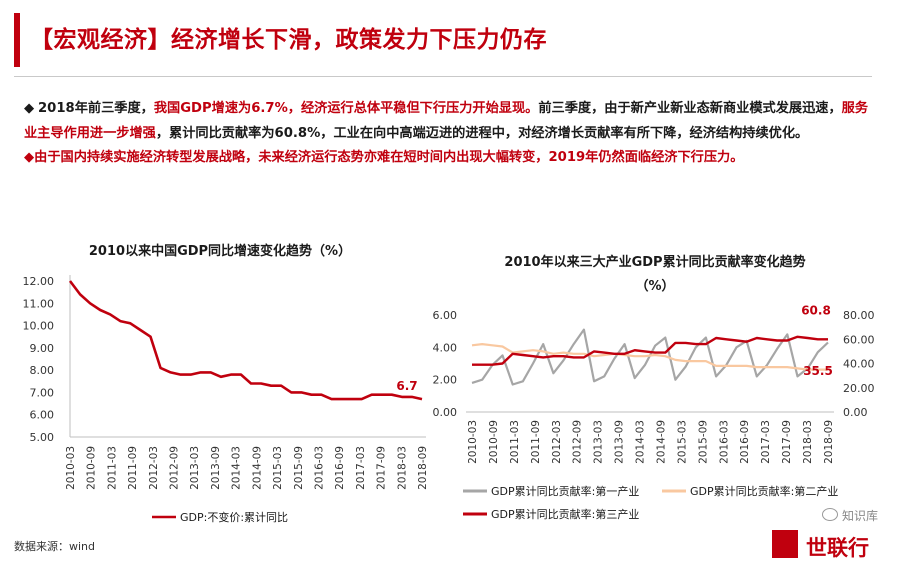 The image size is (900, 563). Describe the element at coordinates (299, 468) in the screenshot. I see `chart1-x-tick-label: 2015-09` at that location.